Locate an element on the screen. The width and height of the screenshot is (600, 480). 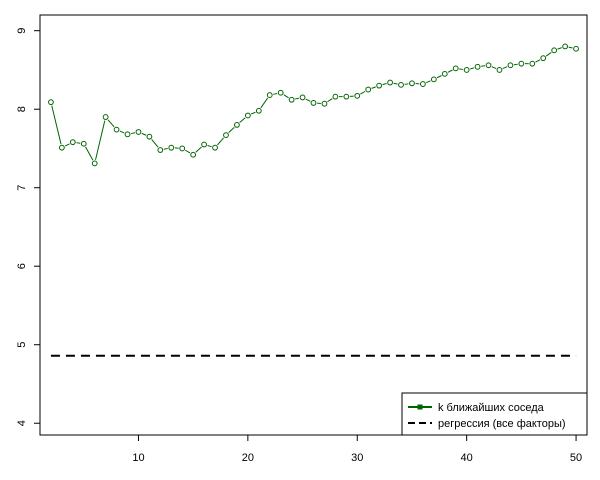
x-tick-label: 30 is located at coordinates (357, 458).